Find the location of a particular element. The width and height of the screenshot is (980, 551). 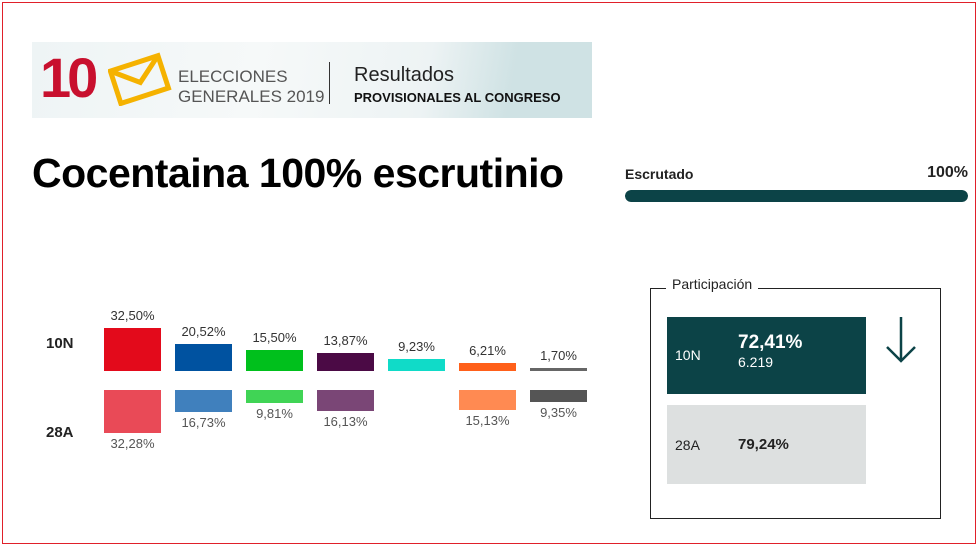

value-label-10n-3: 13,87% is located at coordinates (345, 340).